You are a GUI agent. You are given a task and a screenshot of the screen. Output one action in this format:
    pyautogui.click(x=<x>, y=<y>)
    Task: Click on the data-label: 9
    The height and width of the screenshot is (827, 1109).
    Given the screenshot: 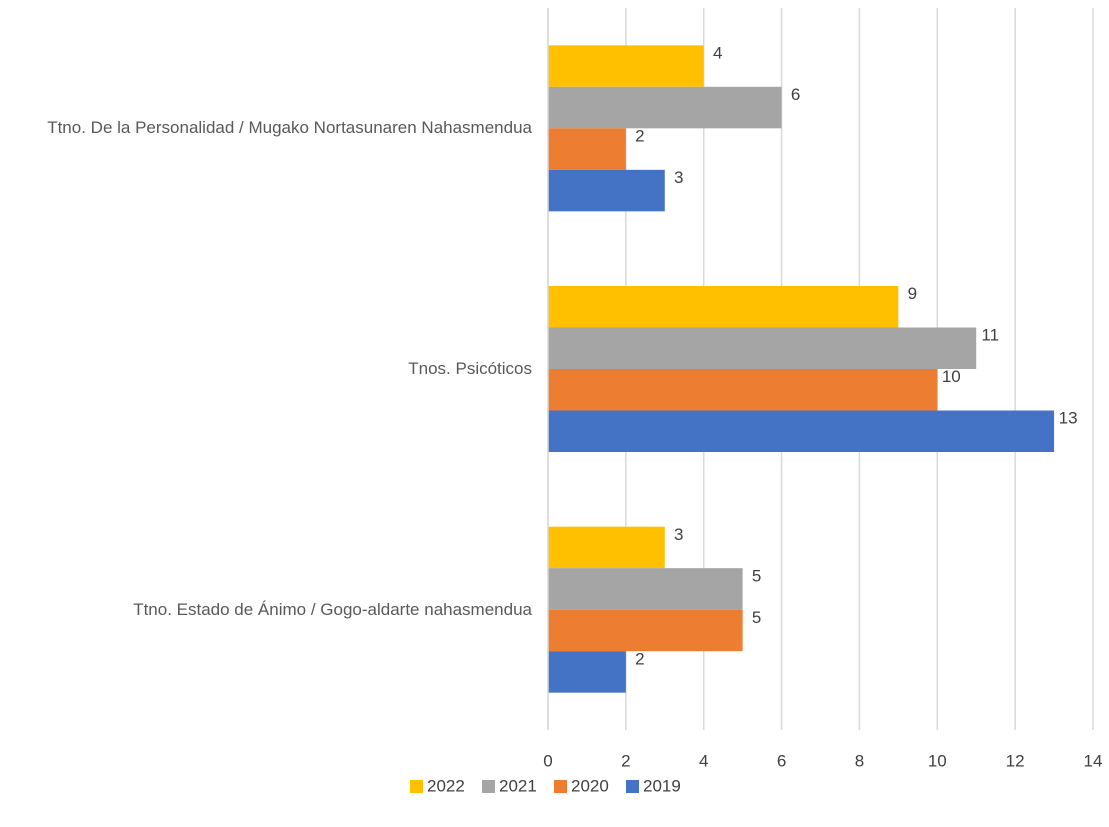 What is the action you would take?
    pyautogui.click(x=912, y=293)
    